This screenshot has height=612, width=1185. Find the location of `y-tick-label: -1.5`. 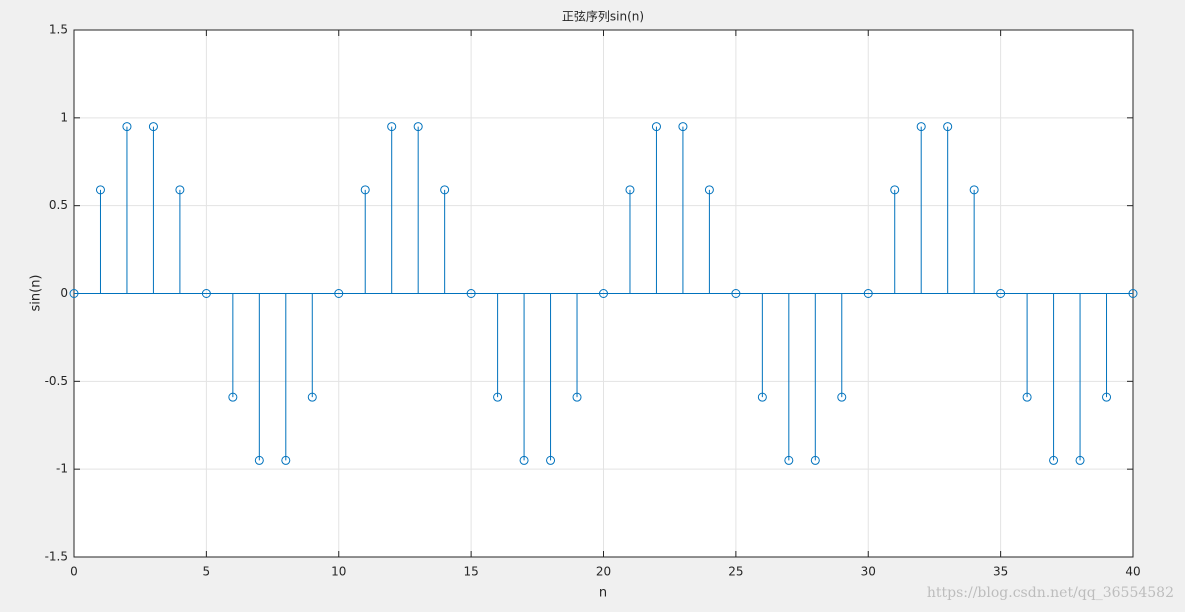

y-tick-label: -1.5 is located at coordinates (56, 557).